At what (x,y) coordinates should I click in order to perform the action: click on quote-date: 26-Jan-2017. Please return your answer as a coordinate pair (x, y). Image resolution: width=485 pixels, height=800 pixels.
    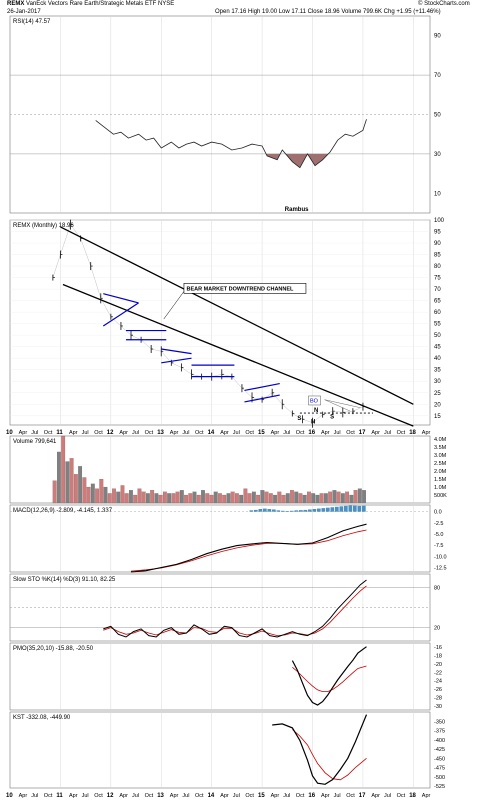
    Looking at the image, I should click on (24, 12).